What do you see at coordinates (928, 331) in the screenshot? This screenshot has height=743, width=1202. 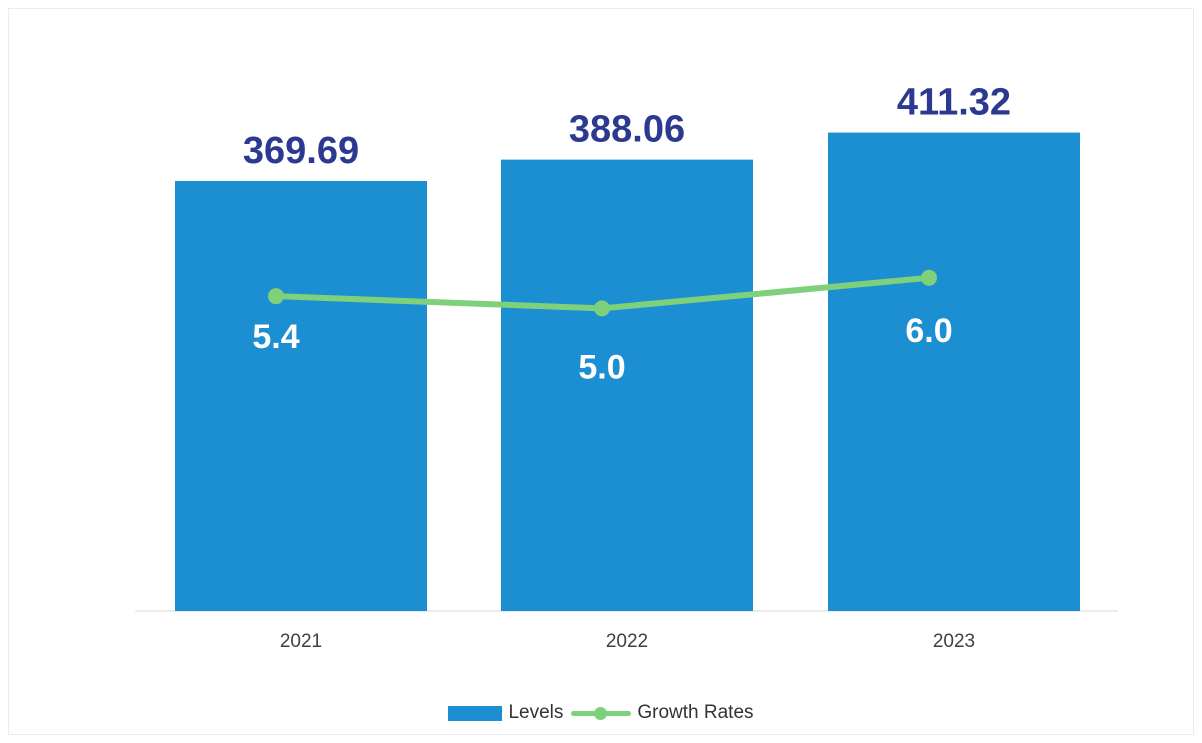 I see `growth-value-label-2023: 6.0` at bounding box center [928, 331].